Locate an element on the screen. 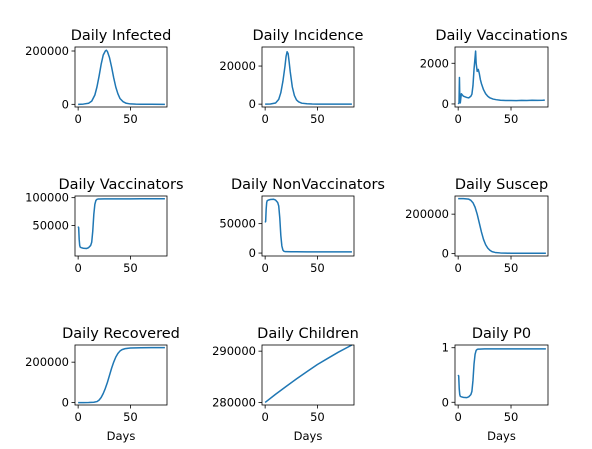  y-tick-label: 2000 is located at coordinates (434, 63).